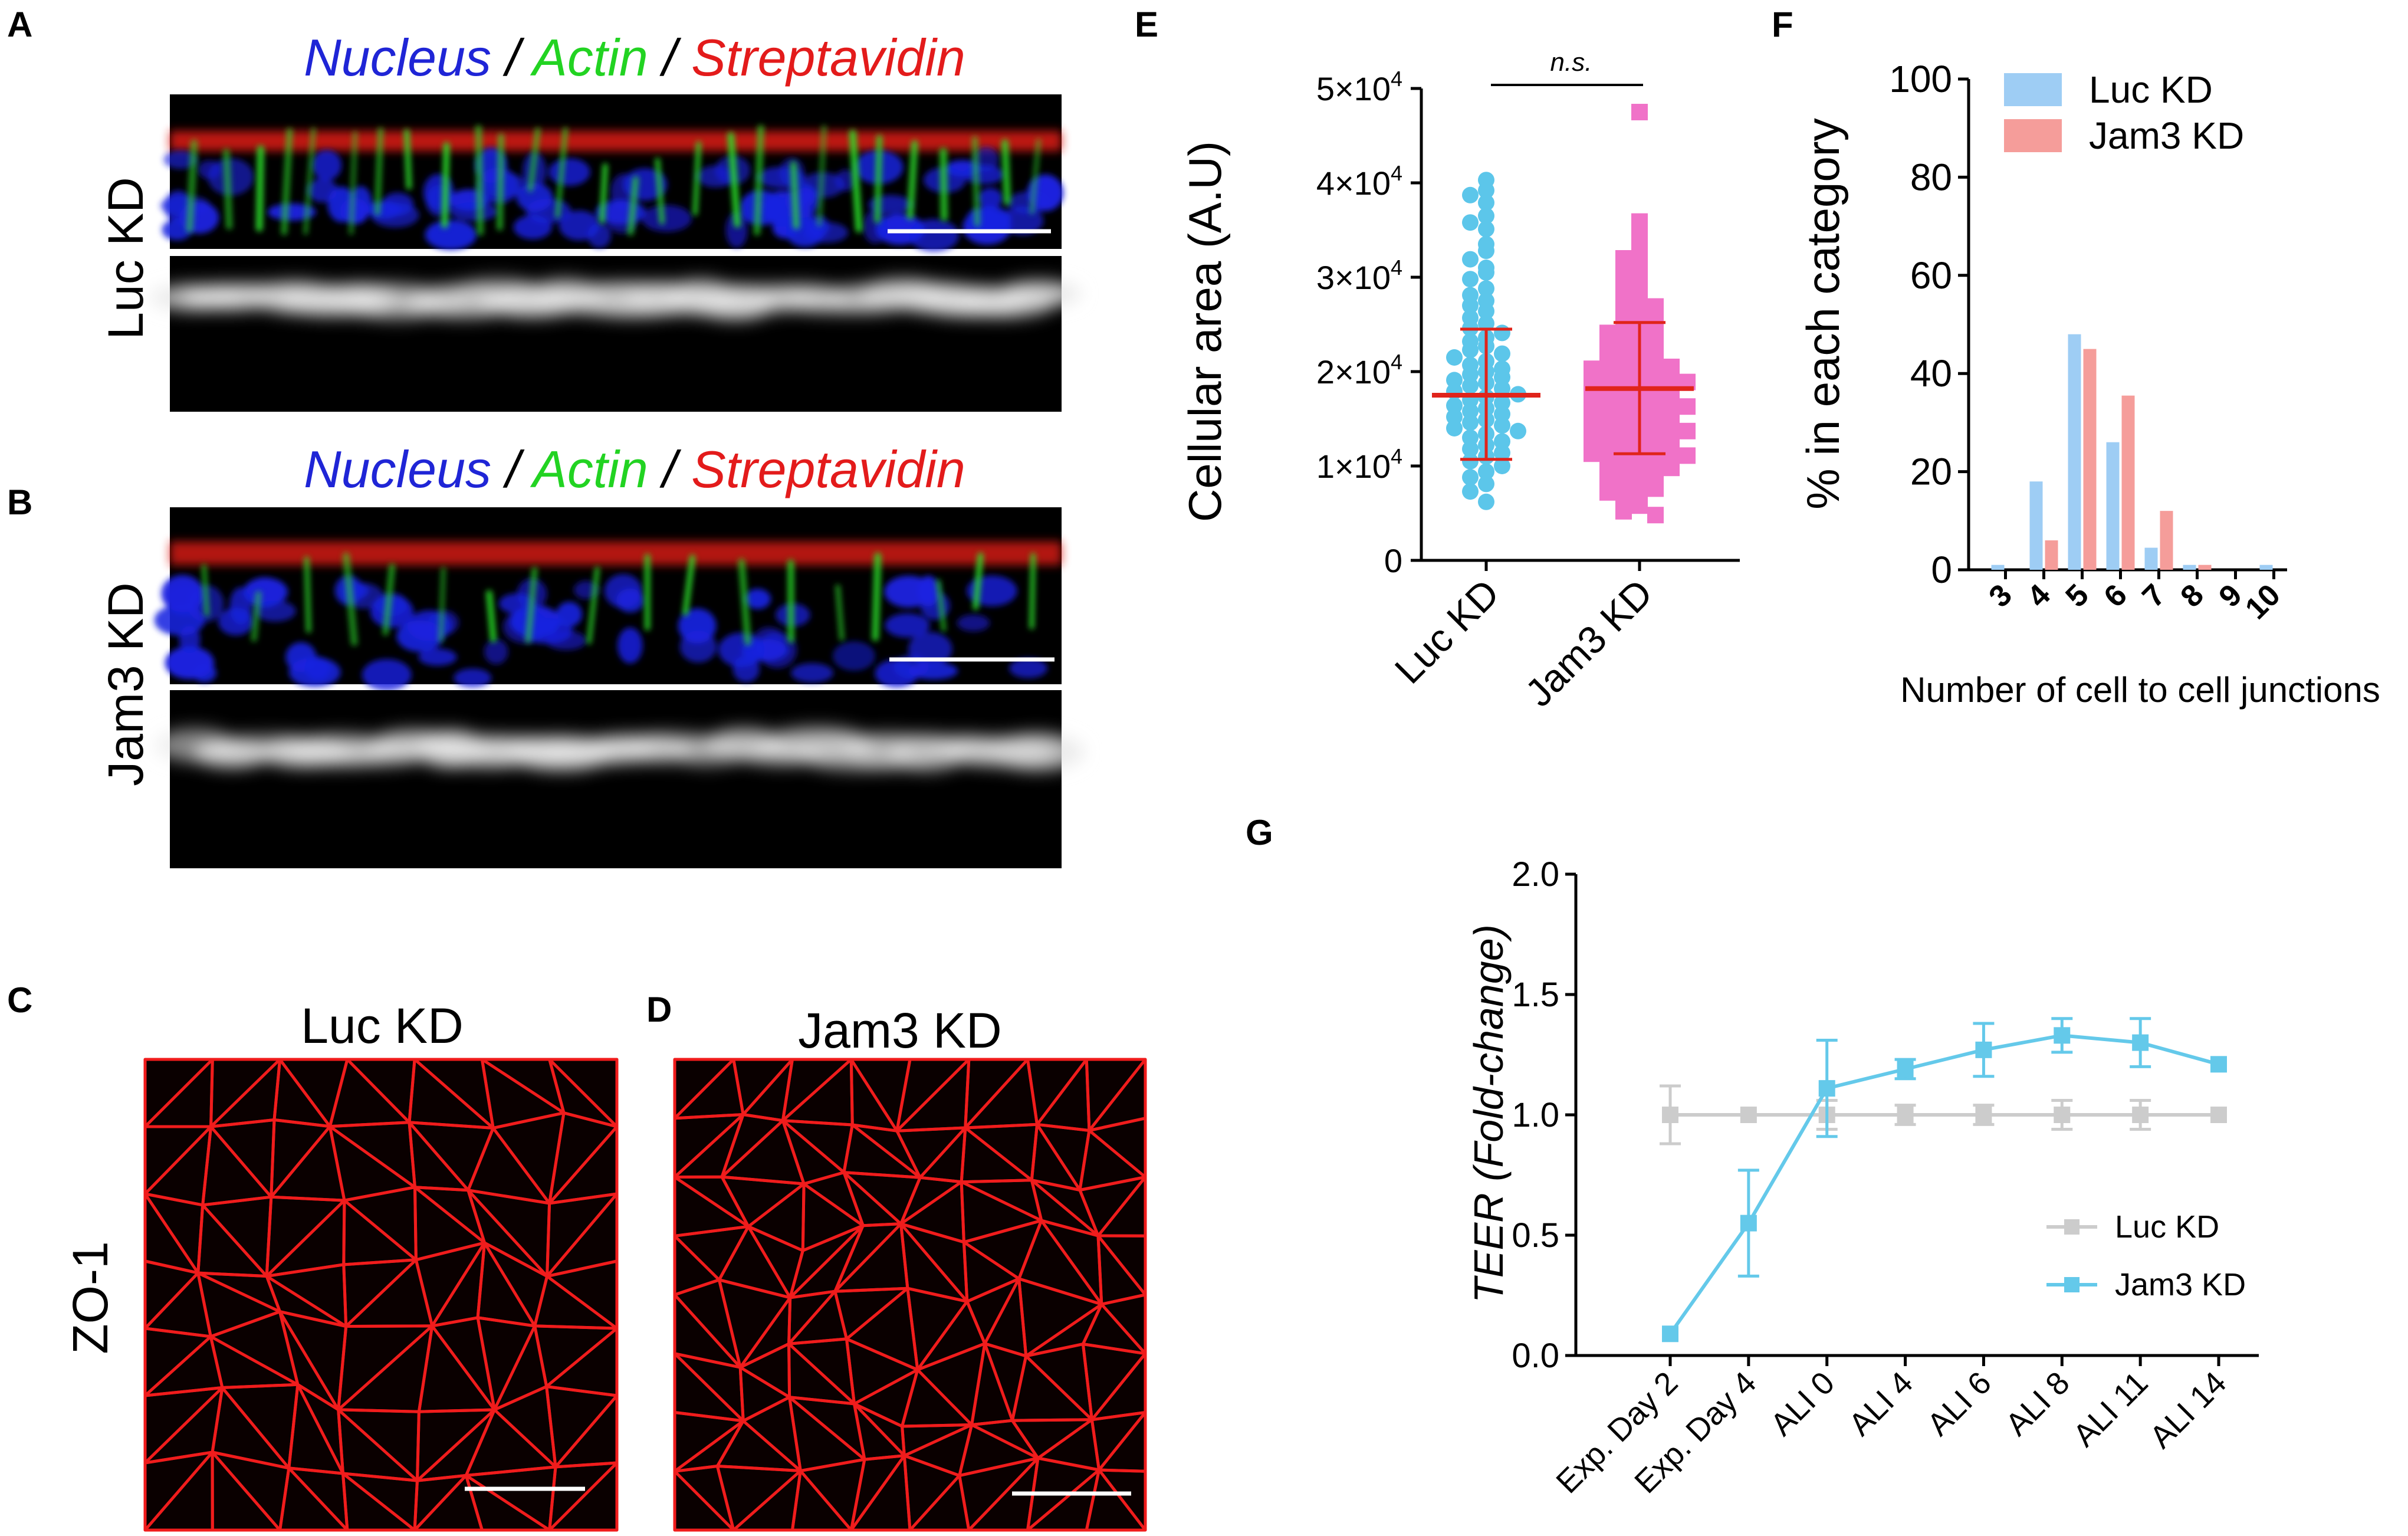  What do you see at coordinates (313, 1256) in the screenshot?
I see `panel-c: C Luc KD ZO-1` at bounding box center [313, 1256].